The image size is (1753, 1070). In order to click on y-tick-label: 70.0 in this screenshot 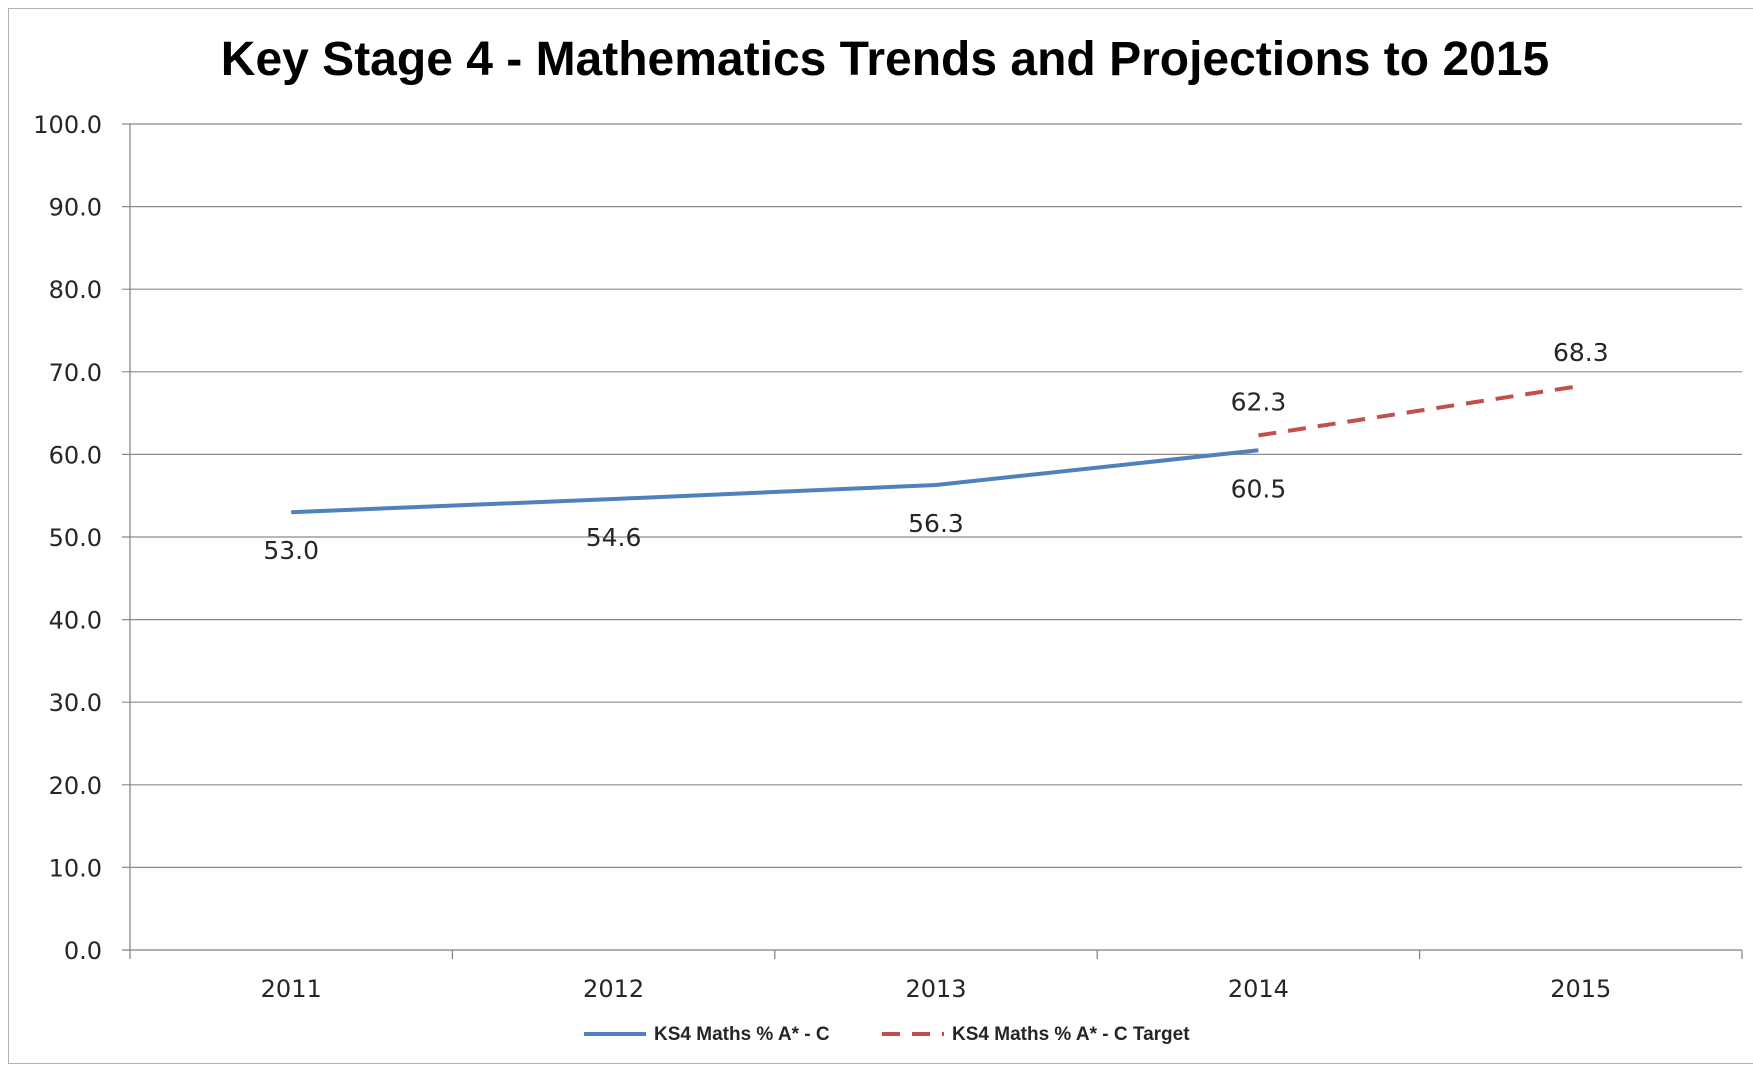, I will do `click(75, 373)`.